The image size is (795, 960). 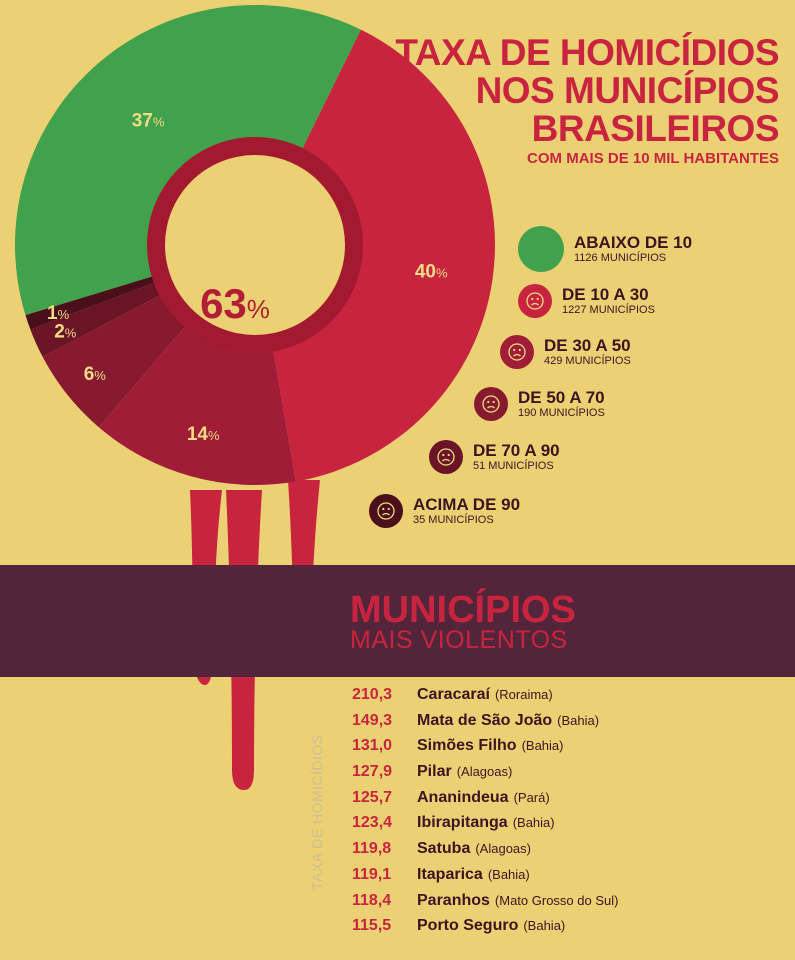 I want to click on ranking-rate: 127,9, so click(x=372, y=772).